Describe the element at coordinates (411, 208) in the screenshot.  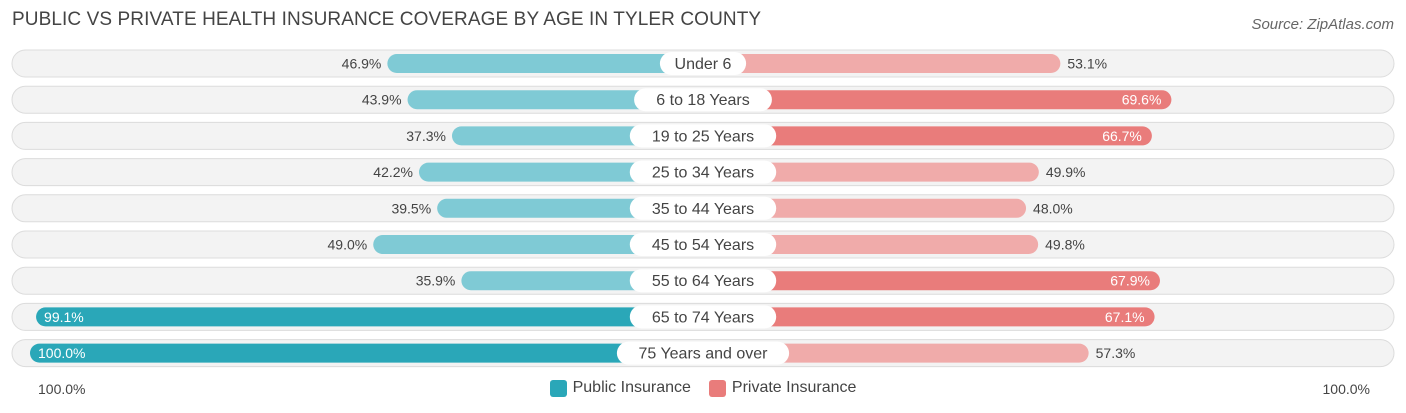
I see `value-label-public: 39.5%` at that location.